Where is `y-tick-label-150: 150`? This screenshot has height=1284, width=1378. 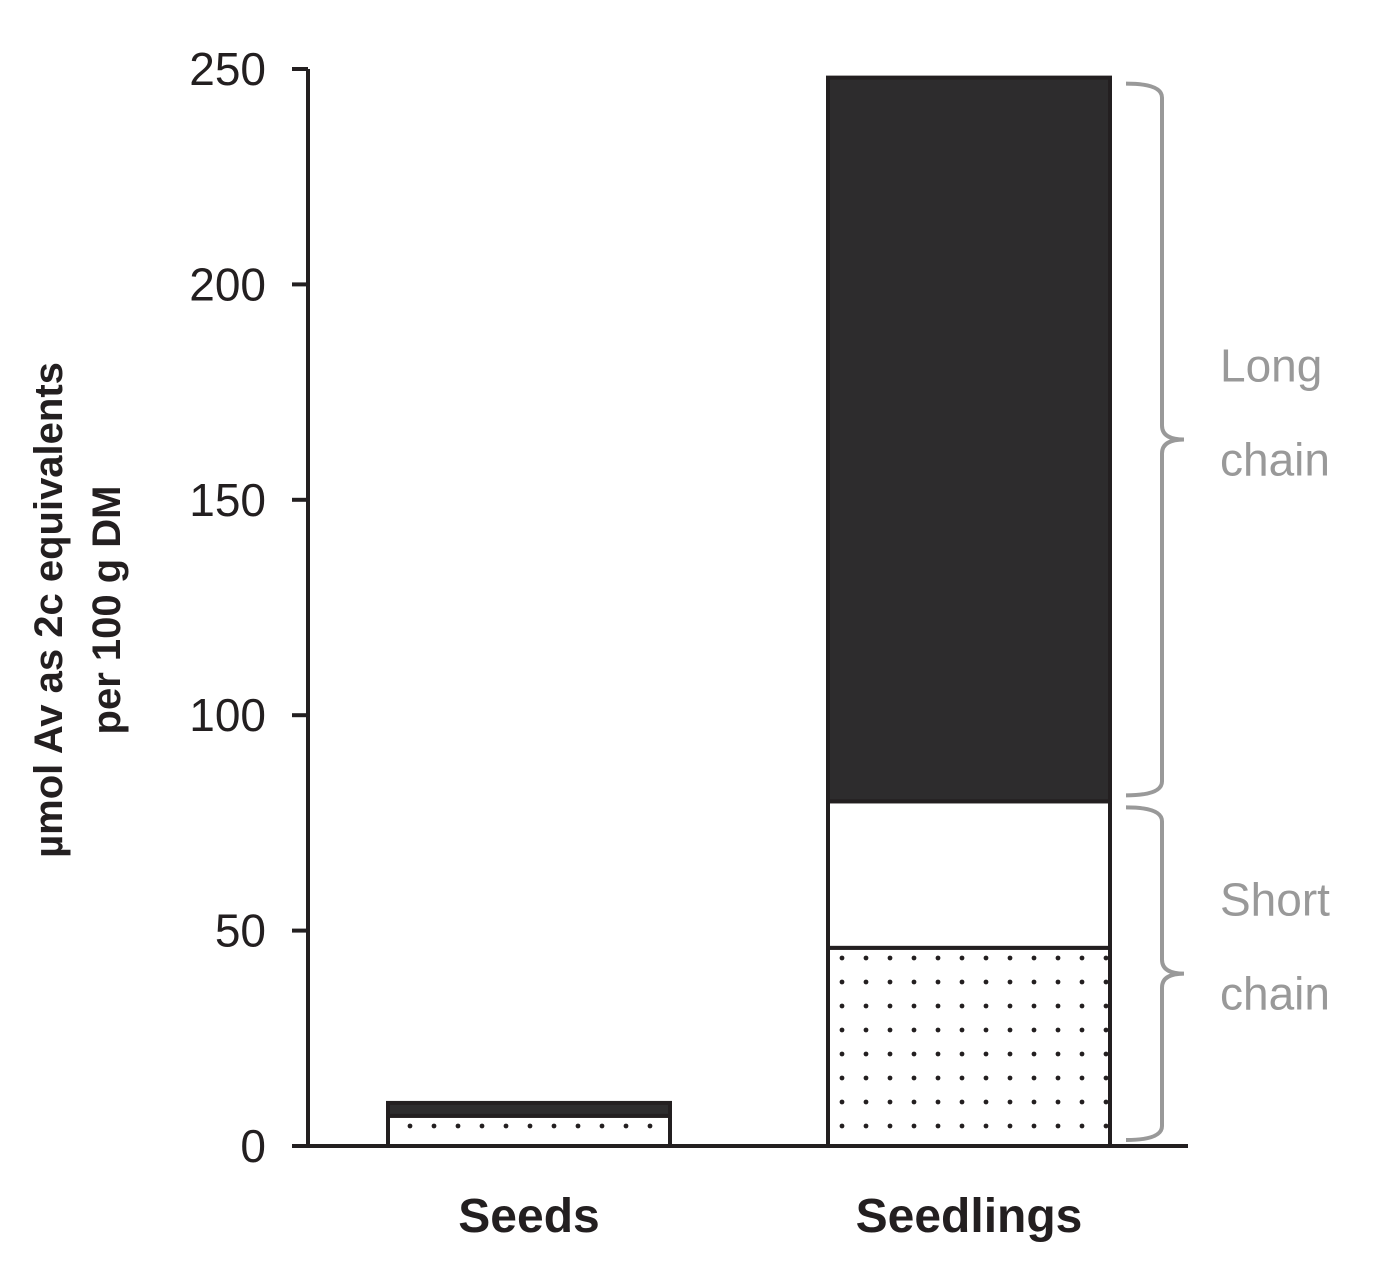
y-tick-label-150: 150 is located at coordinates (227, 500).